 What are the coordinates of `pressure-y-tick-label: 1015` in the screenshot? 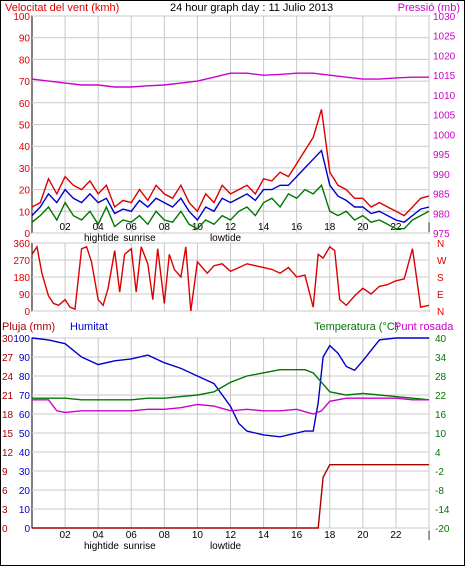 It's located at (444, 76).